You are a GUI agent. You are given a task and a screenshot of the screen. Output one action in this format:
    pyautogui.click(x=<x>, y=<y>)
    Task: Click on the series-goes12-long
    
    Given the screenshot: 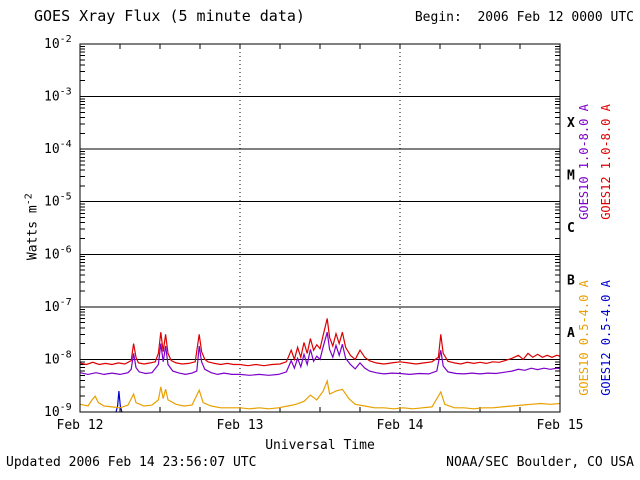 What is the action you would take?
    pyautogui.click(x=320, y=342)
    